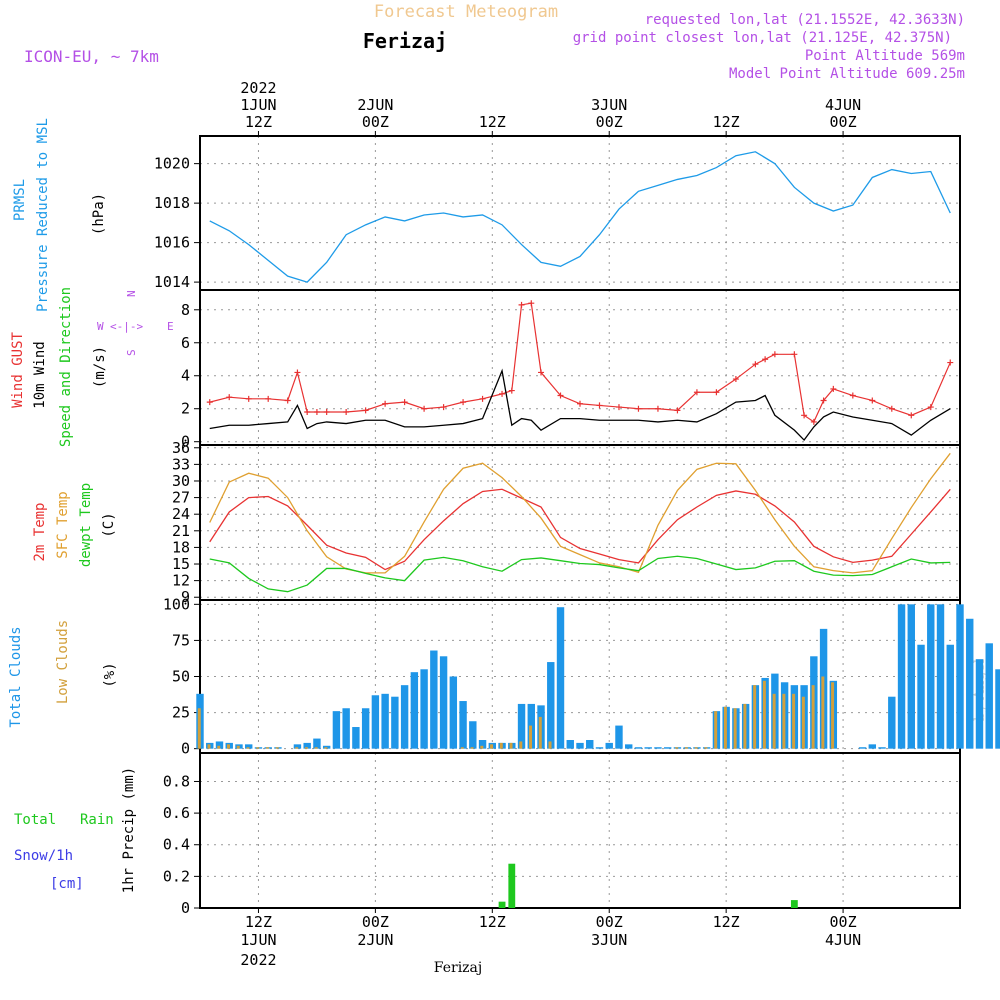  What do you see at coordinates (86, 525) in the screenshot?
I see `dewpt-label: dewpt Temp` at bounding box center [86, 525].